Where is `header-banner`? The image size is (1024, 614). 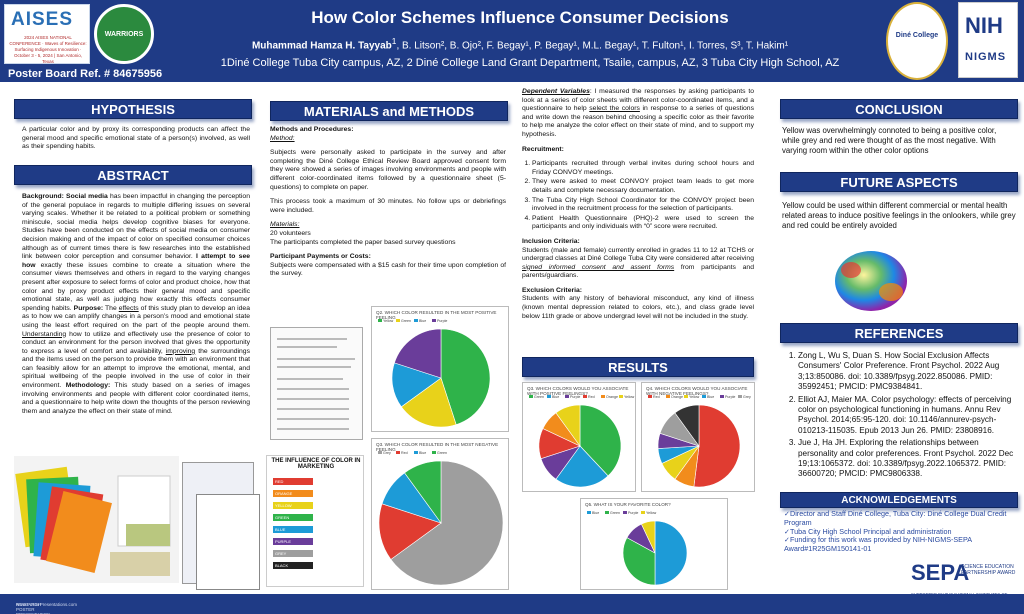 header-banner is located at coordinates (512, 41).